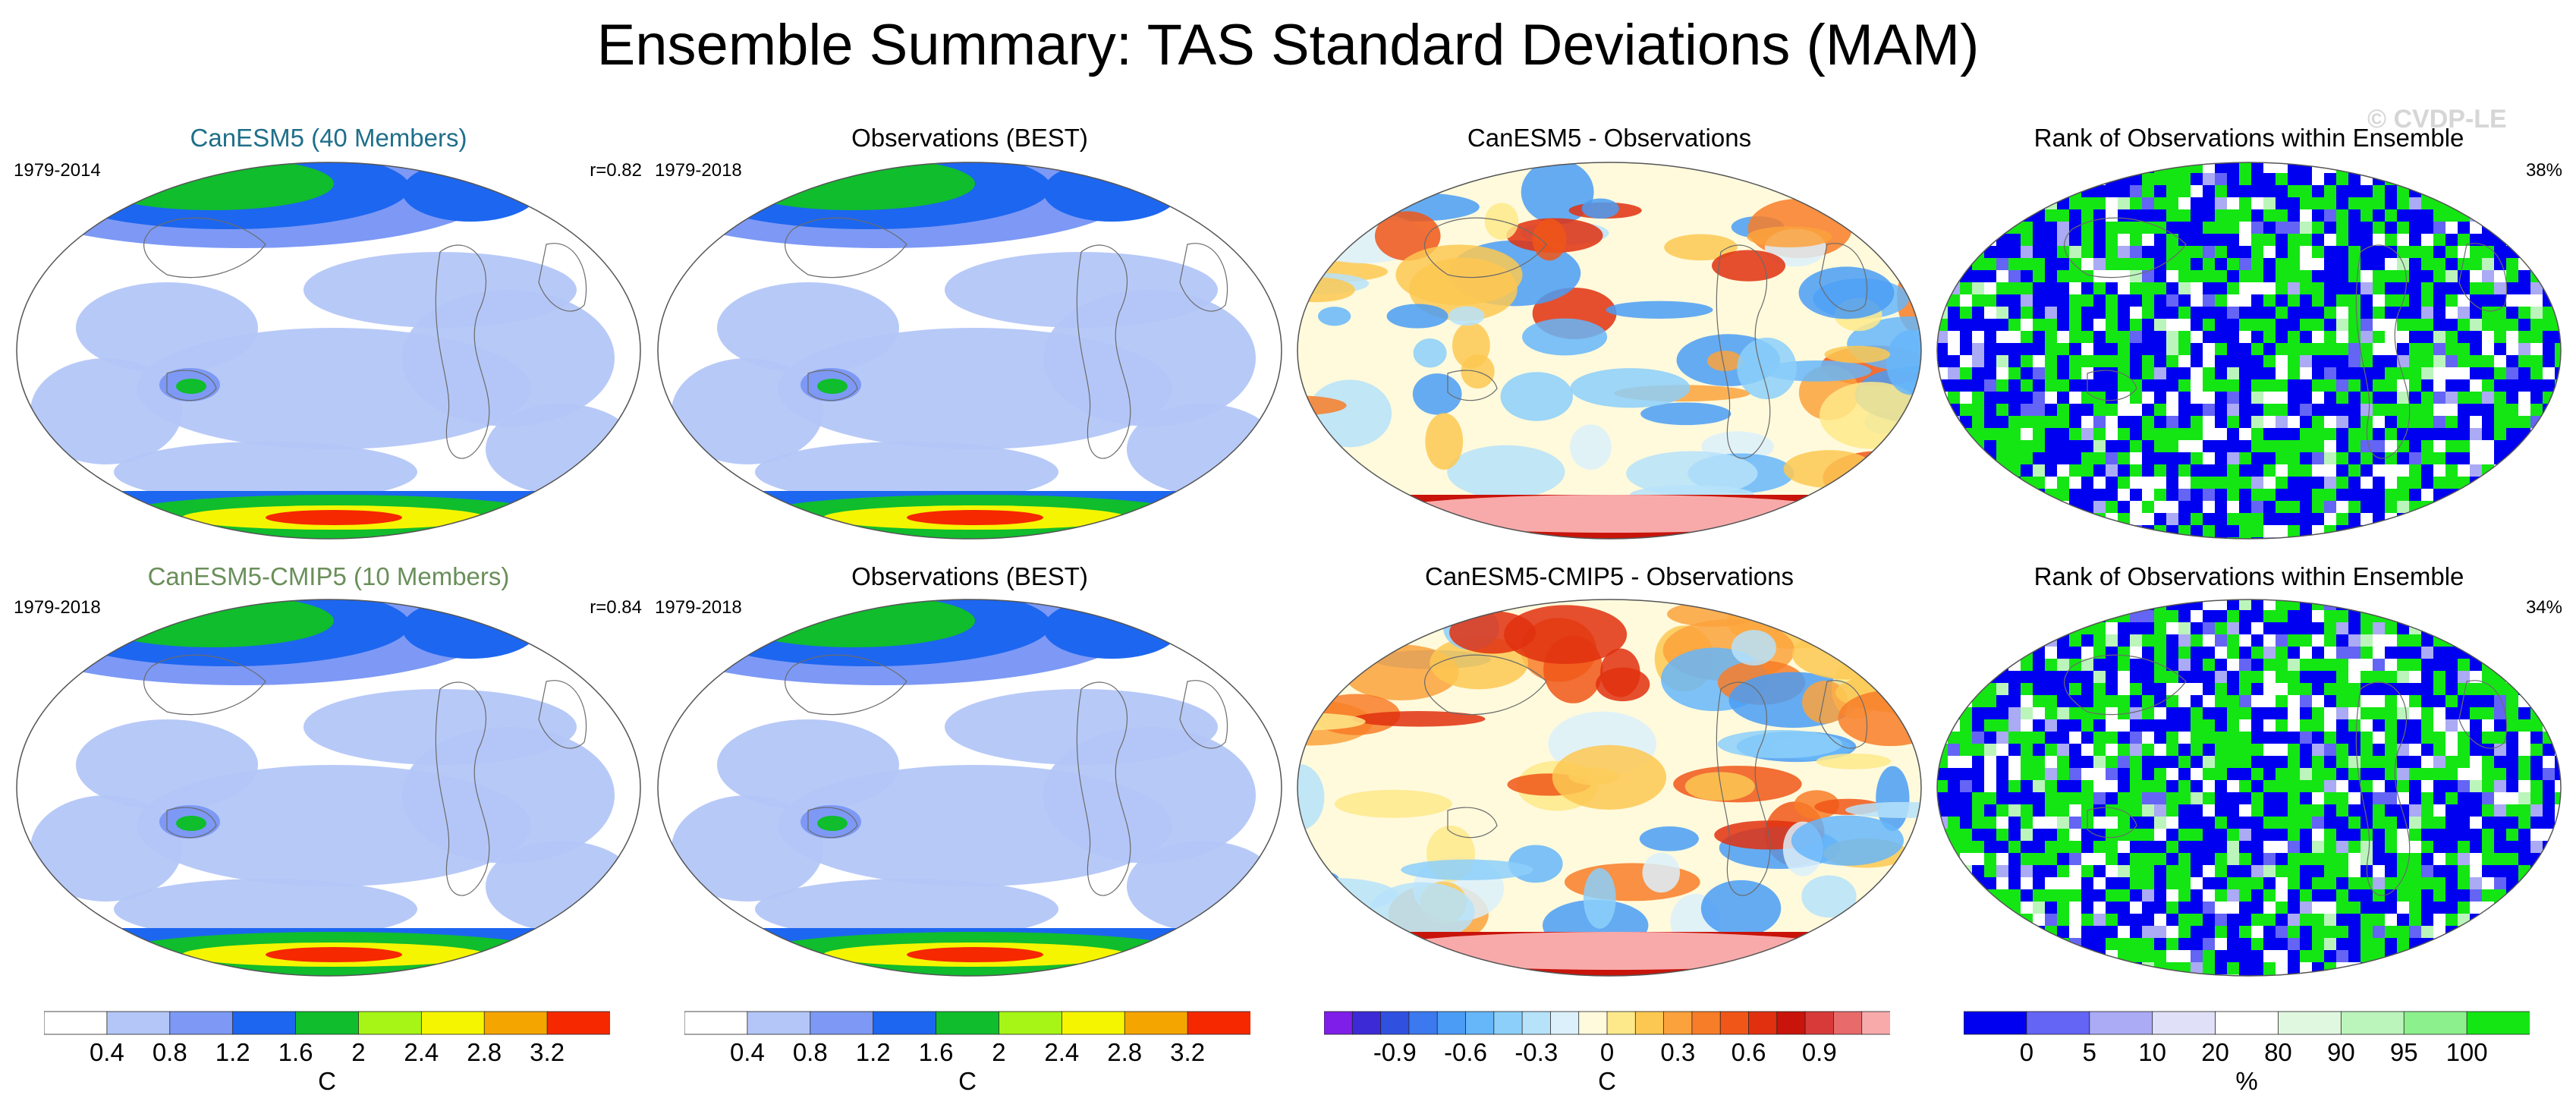 This screenshot has height=1114, width=2576. I want to click on map-panel-r2c1, so click(328, 788).